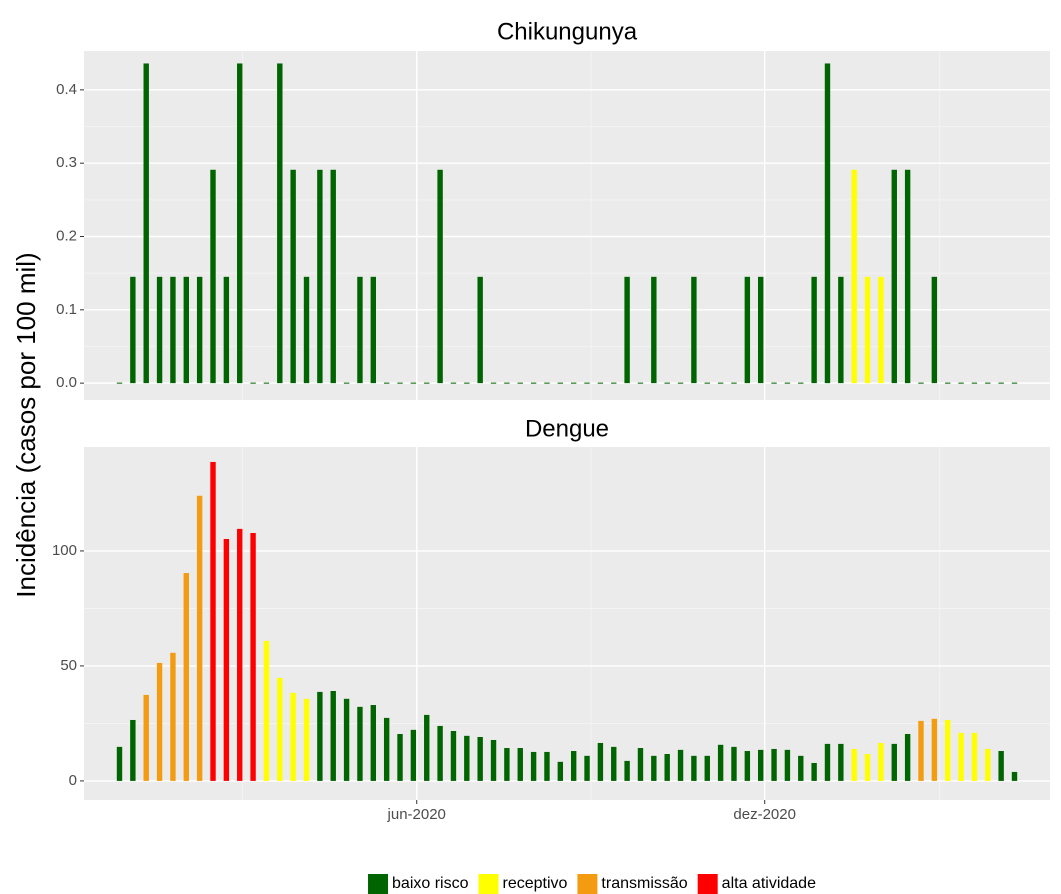  Describe the element at coordinates (567, 428) in the screenshot. I see `panel-title: Dengue` at that location.